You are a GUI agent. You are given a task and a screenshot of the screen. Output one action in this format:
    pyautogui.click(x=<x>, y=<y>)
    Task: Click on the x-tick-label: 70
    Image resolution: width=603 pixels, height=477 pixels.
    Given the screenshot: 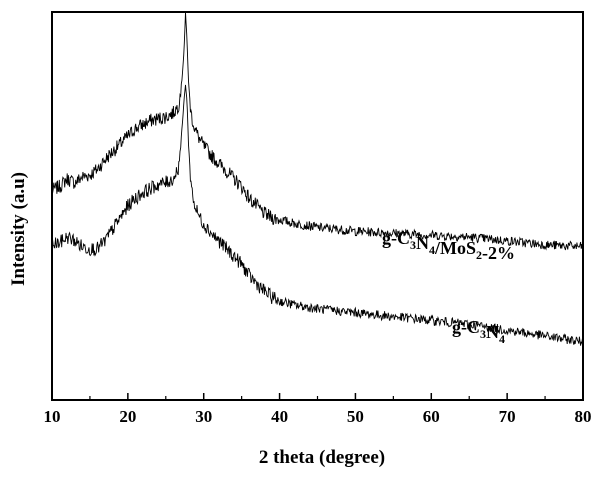 What is the action you would take?
    pyautogui.click(x=507, y=416)
    